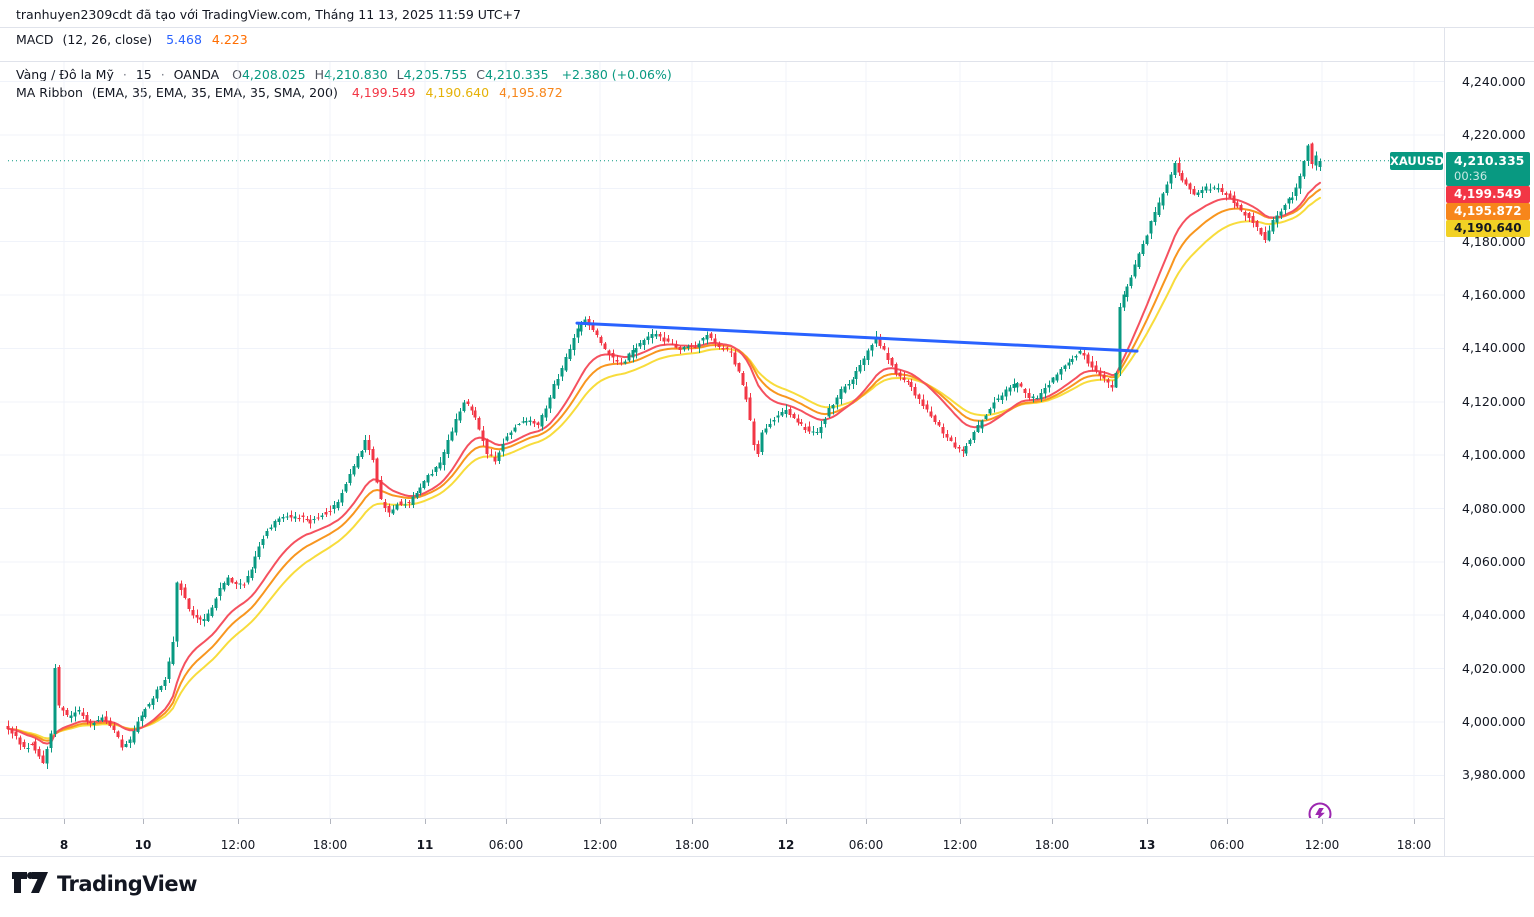  What do you see at coordinates (767, 27) in the screenshot?
I see `pane-separator-top` at bounding box center [767, 27].